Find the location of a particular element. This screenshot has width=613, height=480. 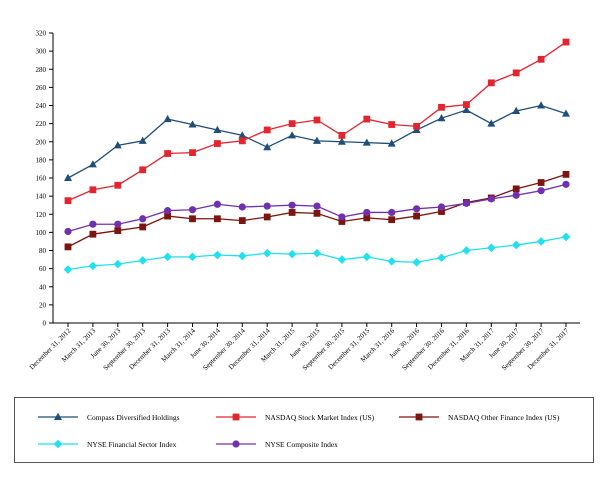

legend-item: Compass Diversified Holdings is located at coordinates (108, 417).